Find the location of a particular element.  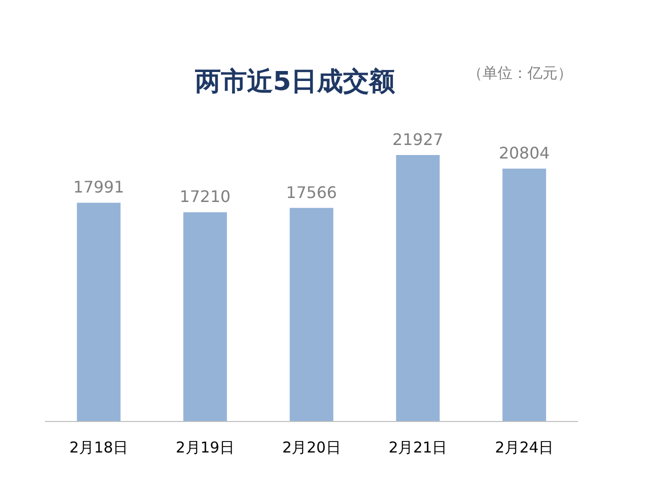

x-tick-label: 2月19日 is located at coordinates (205, 447).